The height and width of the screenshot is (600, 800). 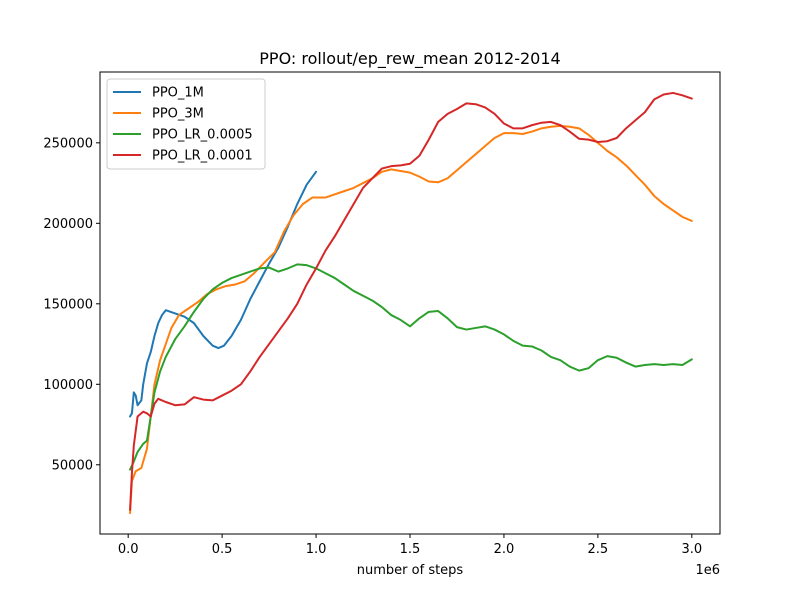 What do you see at coordinates (68, 304) in the screenshot?
I see `y-tick-label: 150000` at bounding box center [68, 304].